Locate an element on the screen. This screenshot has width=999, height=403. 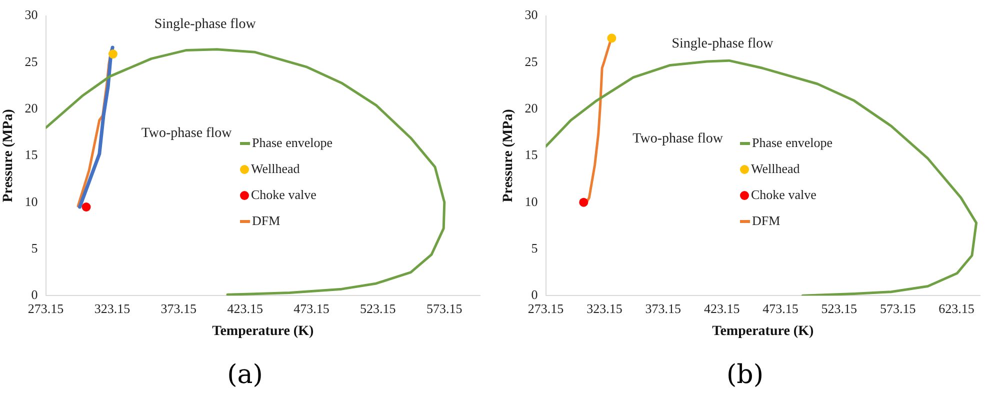
text: (a) is located at coordinates (245, 375).